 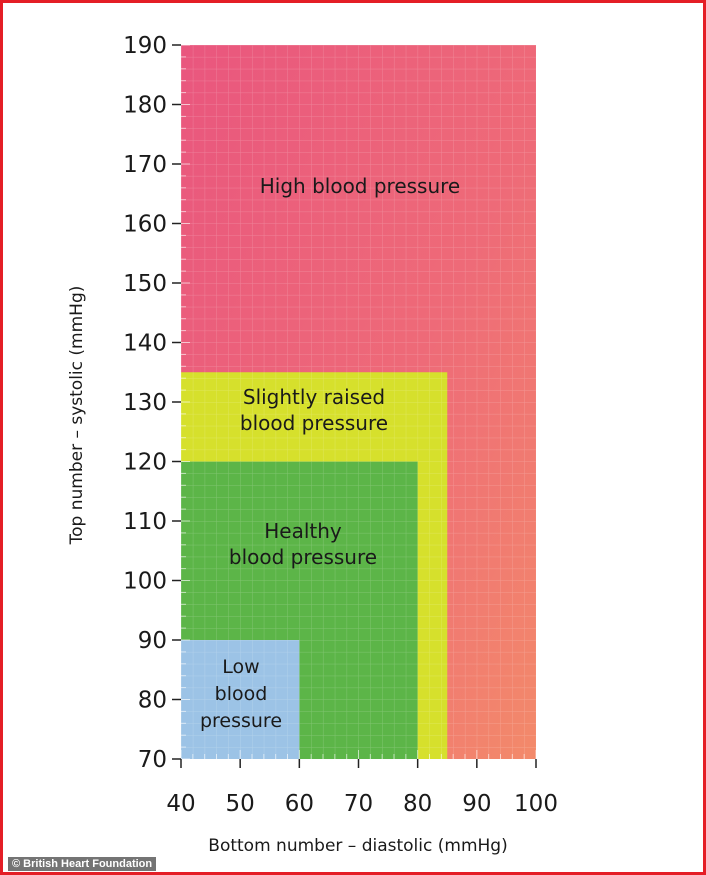 What do you see at coordinates (152, 641) in the screenshot?
I see `y-tick-label: 90` at bounding box center [152, 641].